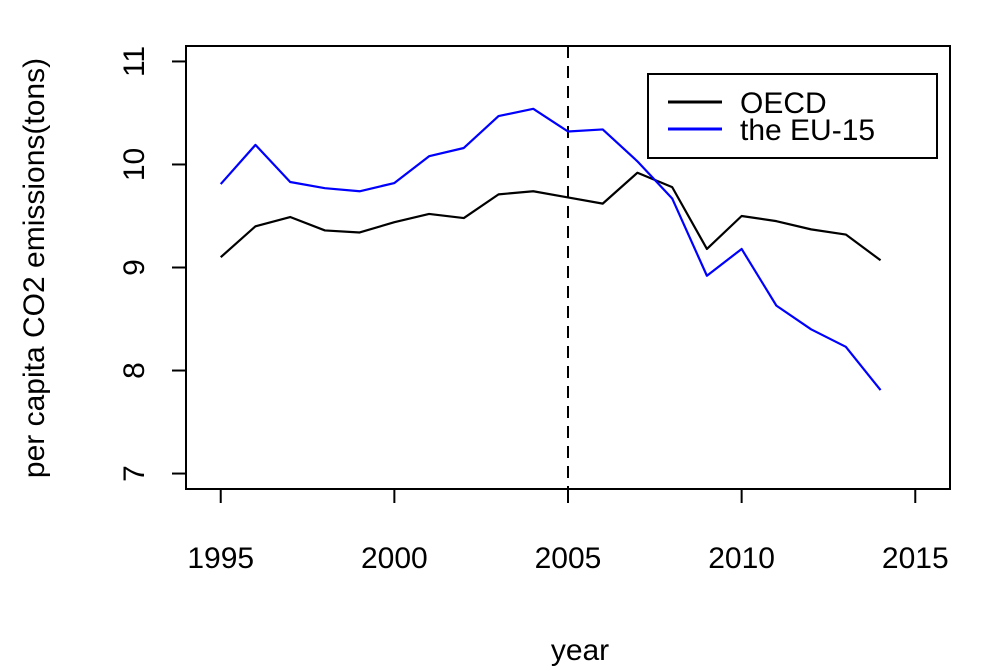  I want to click on y-tick-label-8: 8, so click(134, 370).